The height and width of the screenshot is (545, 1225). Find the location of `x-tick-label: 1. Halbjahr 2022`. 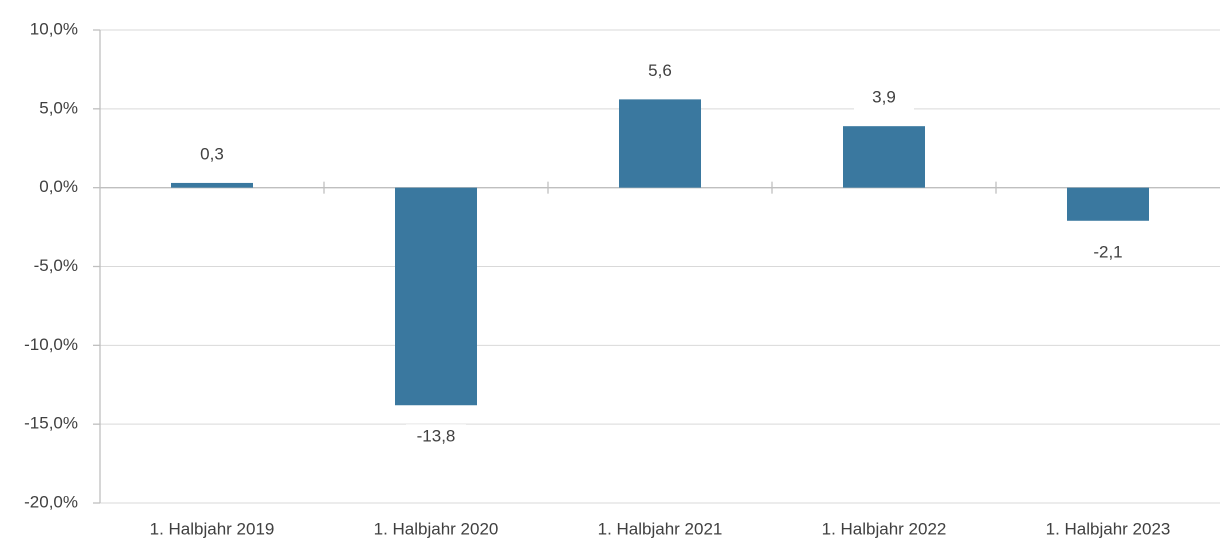

x-tick-label: 1. Halbjahr 2022 is located at coordinates (884, 528).